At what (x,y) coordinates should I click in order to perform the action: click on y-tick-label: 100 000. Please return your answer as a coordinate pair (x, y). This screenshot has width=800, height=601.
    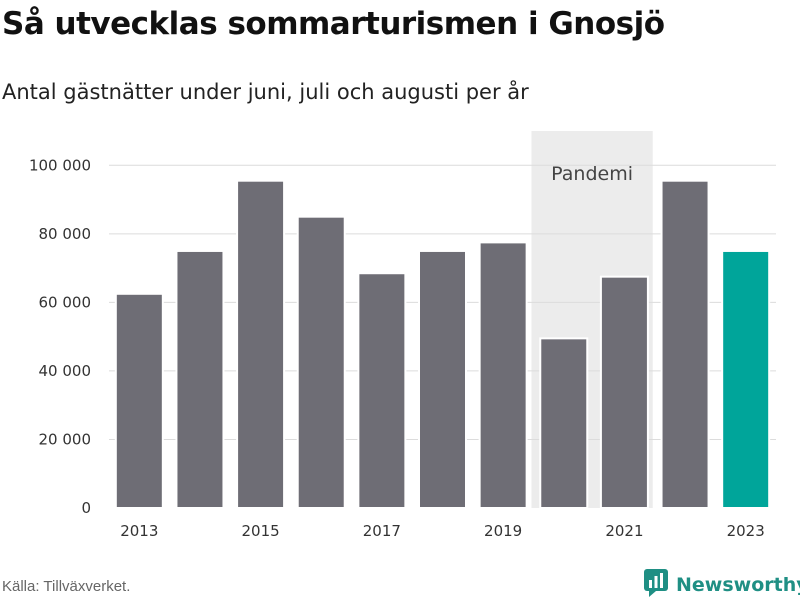
    Looking at the image, I should click on (60, 165).